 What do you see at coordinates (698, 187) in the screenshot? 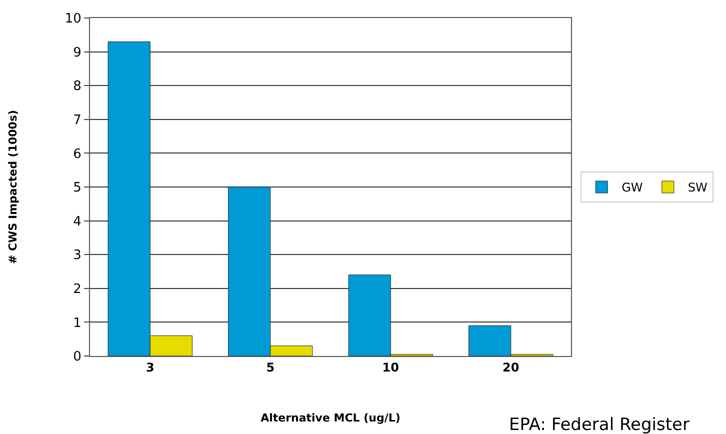
I see `legend-label: SW` at bounding box center [698, 187].